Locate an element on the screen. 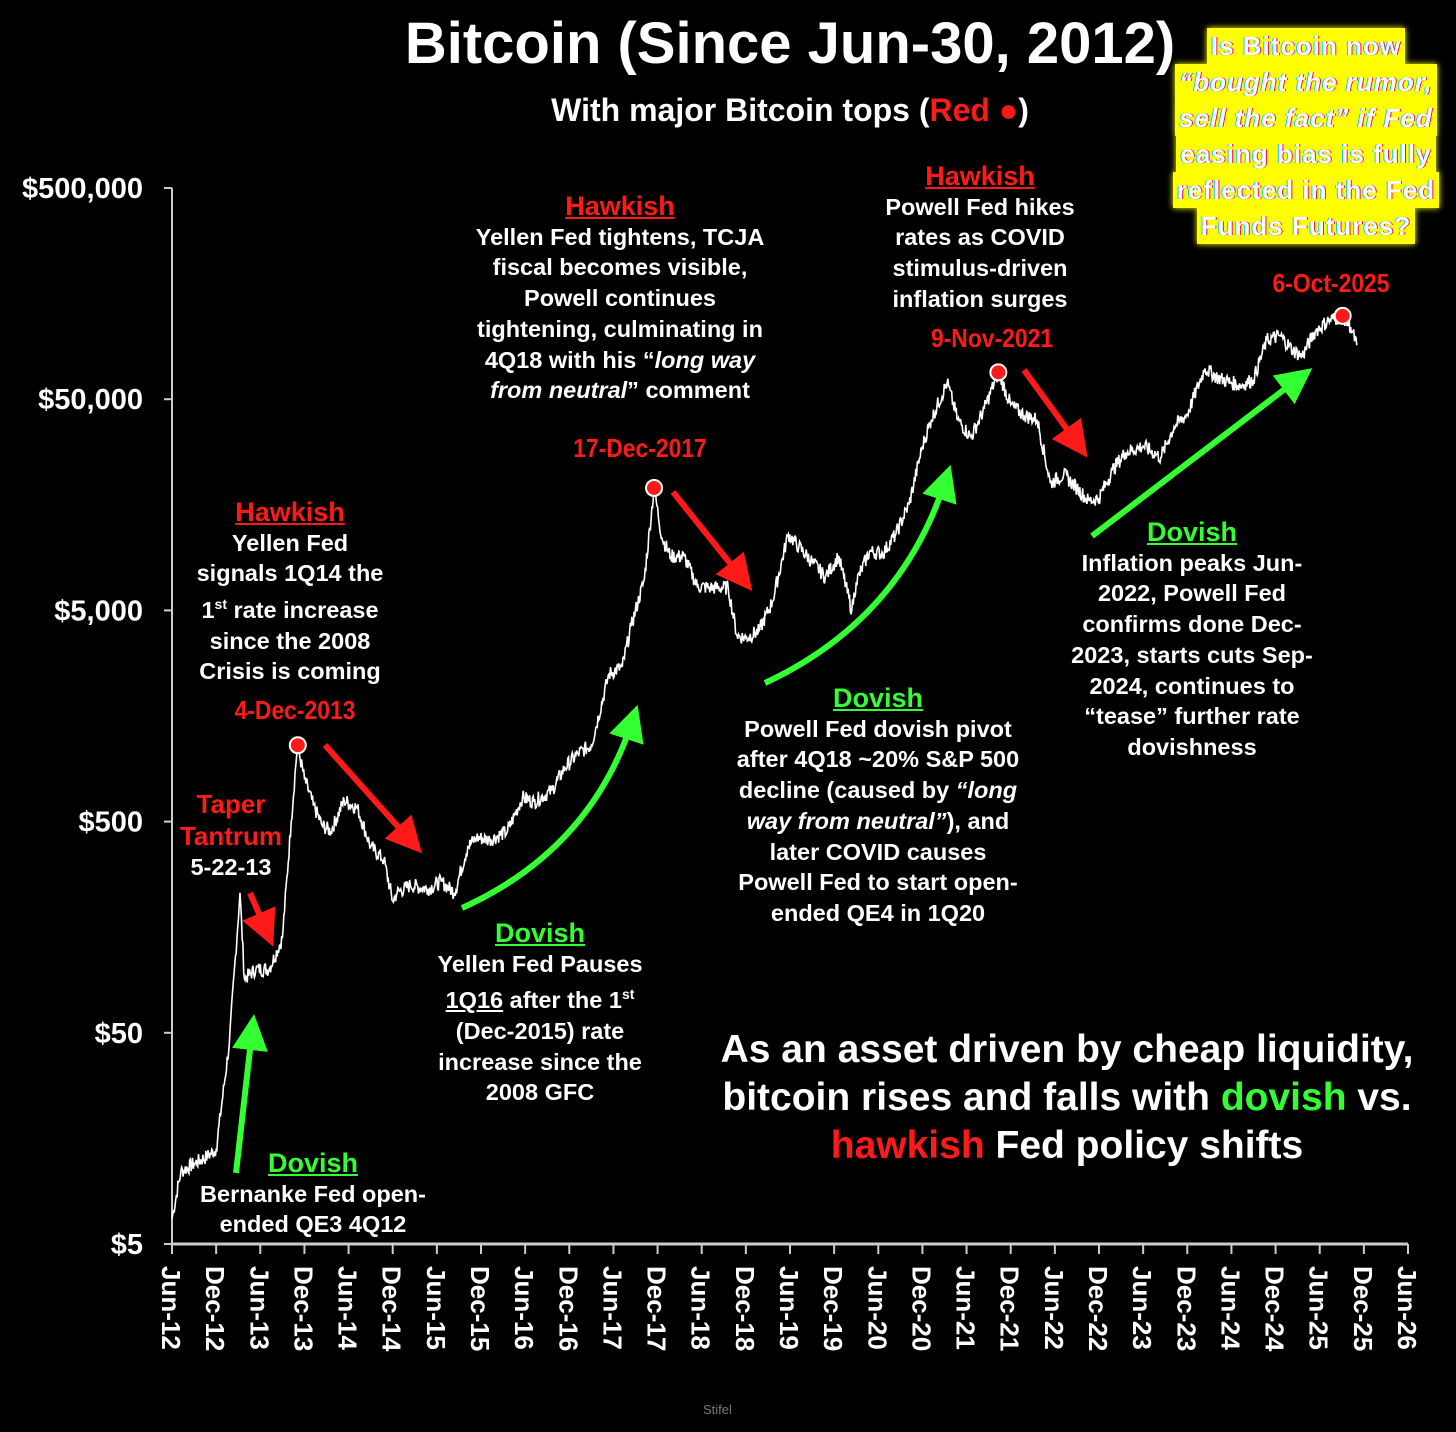 The height and width of the screenshot is (1432, 1456). annotation-line: Powell continues is located at coordinates (620, 298).